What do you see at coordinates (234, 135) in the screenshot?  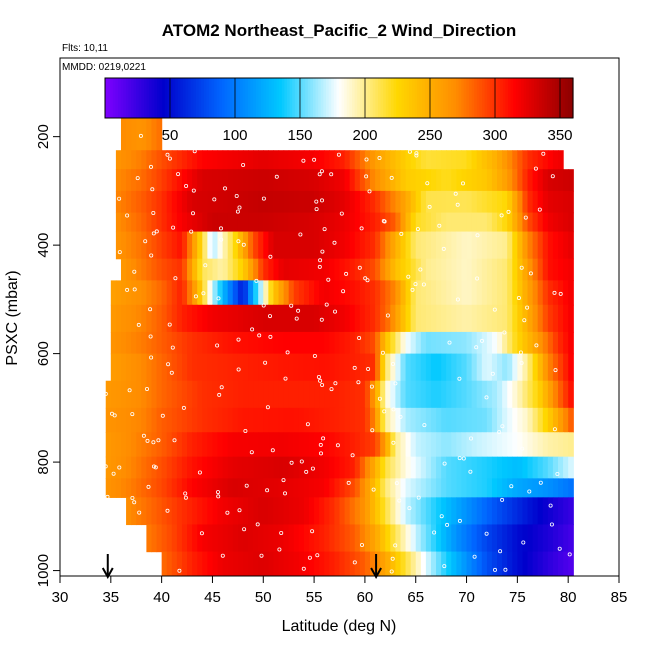 I see `colorbar-tick-label: 100` at bounding box center [234, 135].